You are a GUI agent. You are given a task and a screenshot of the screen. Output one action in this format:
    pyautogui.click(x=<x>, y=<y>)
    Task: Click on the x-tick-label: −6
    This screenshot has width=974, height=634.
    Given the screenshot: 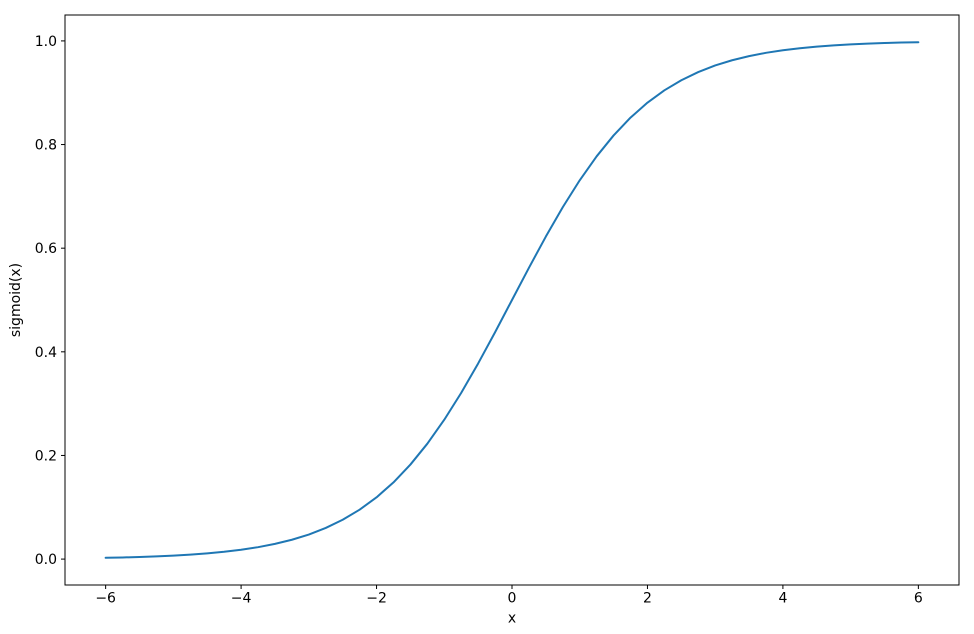 What is the action you would take?
    pyautogui.click(x=105, y=599)
    